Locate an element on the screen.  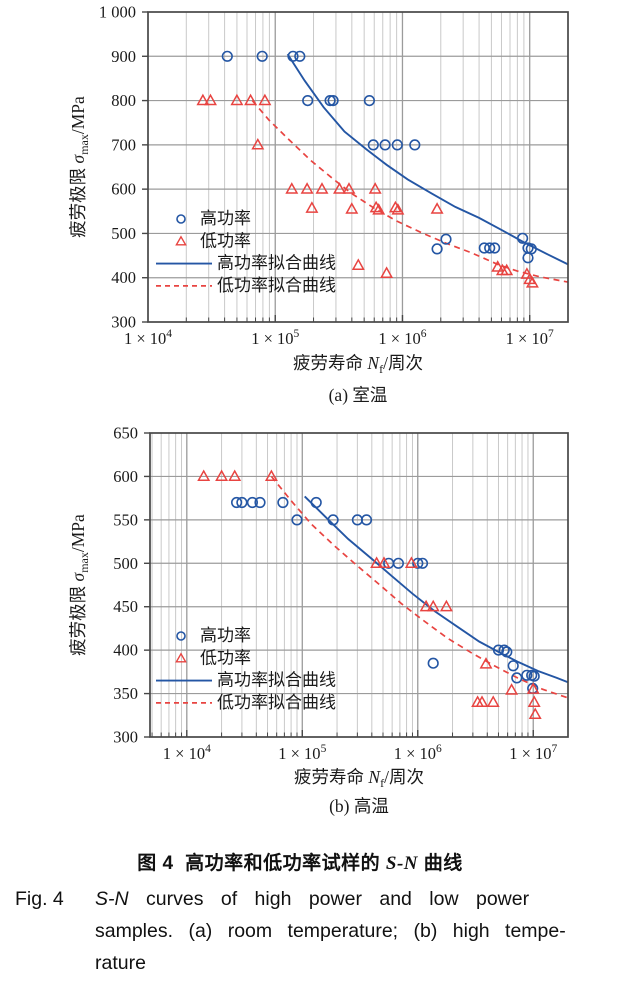
legend-label: 低功率拟合曲线 is located at coordinates (276, 702).